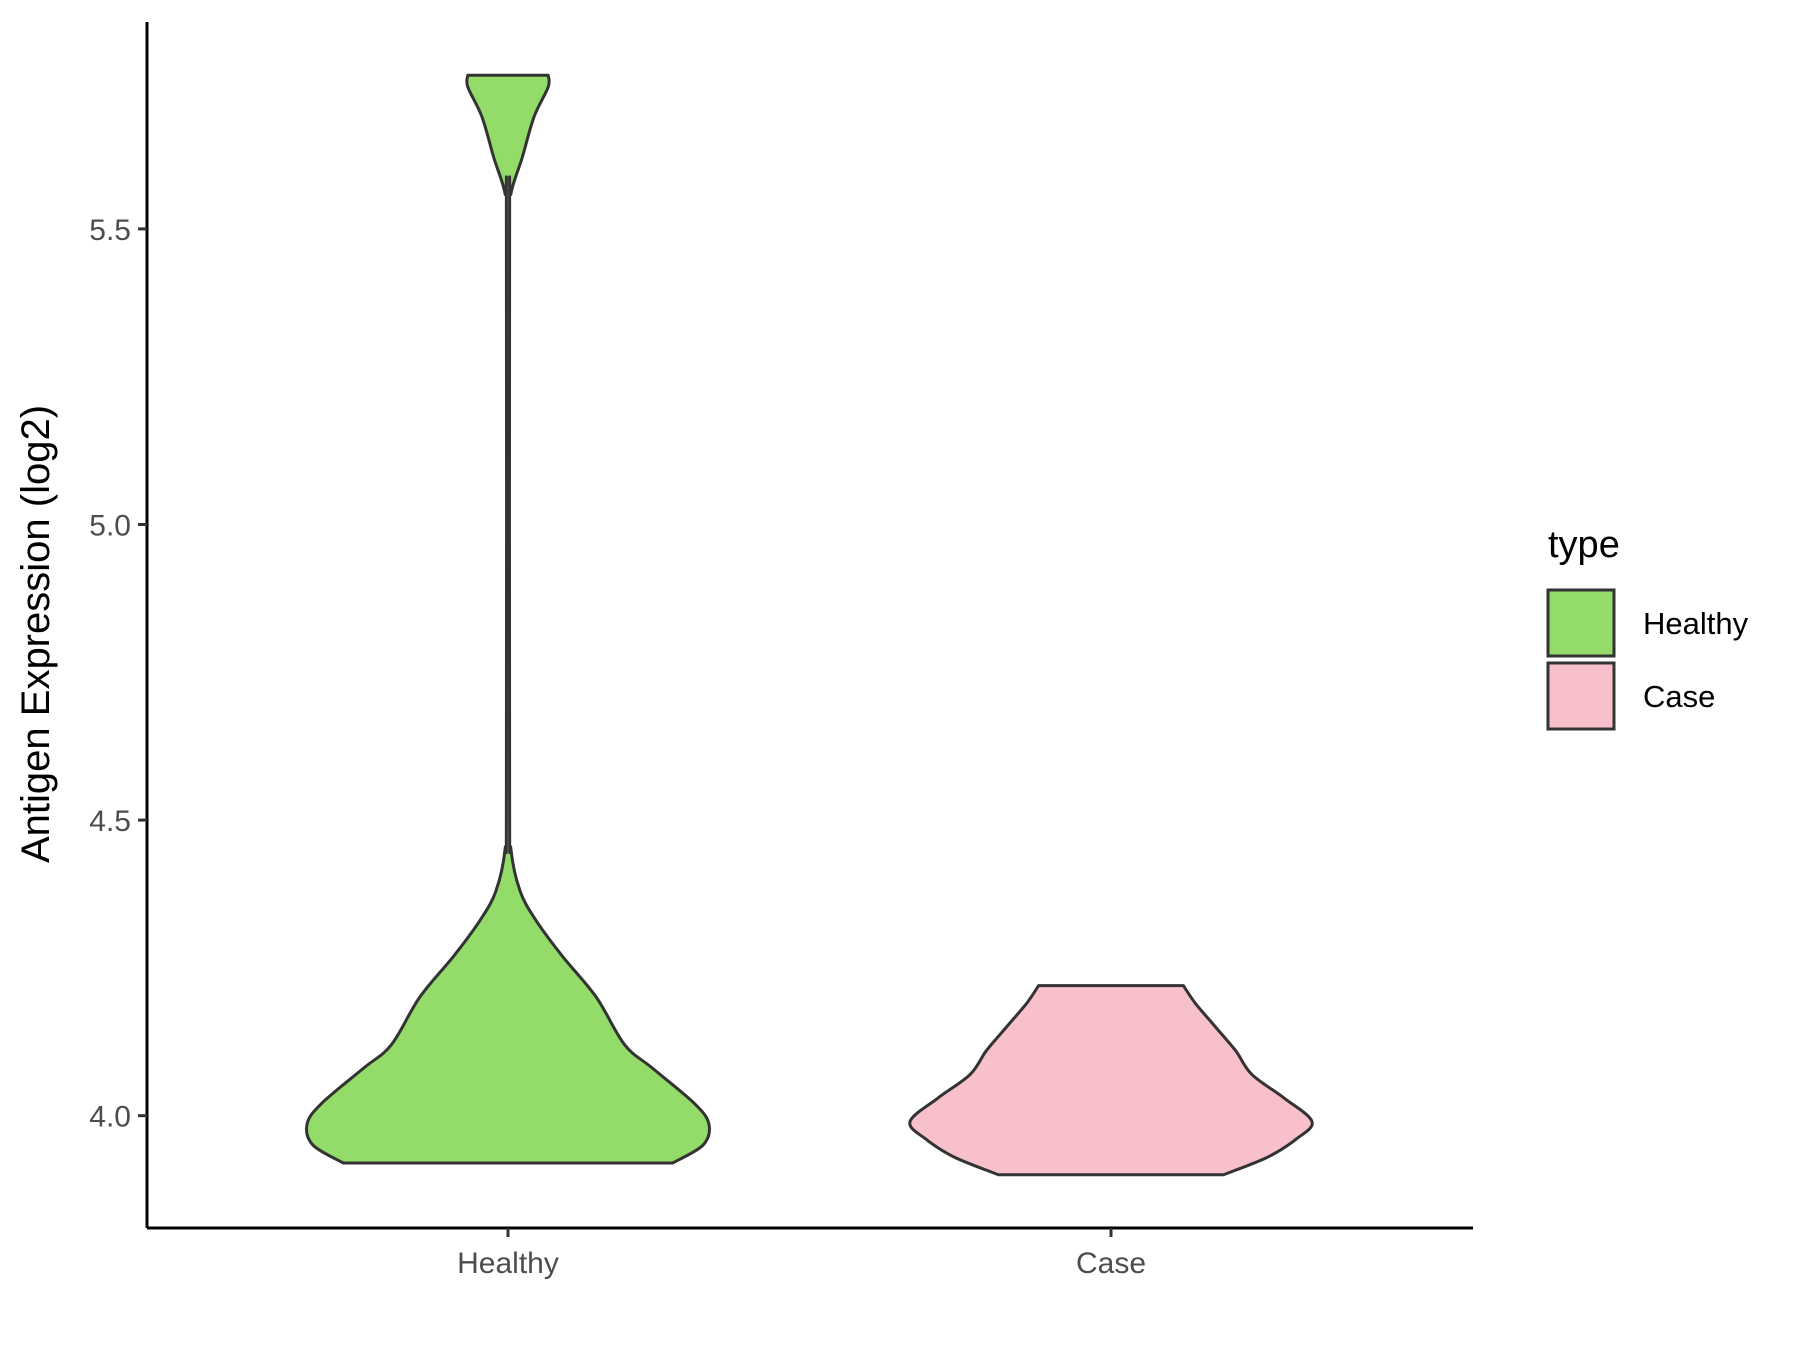  Describe the element at coordinates (1696, 623) in the screenshot. I see `legend-label-healthy: Healthy` at that location.